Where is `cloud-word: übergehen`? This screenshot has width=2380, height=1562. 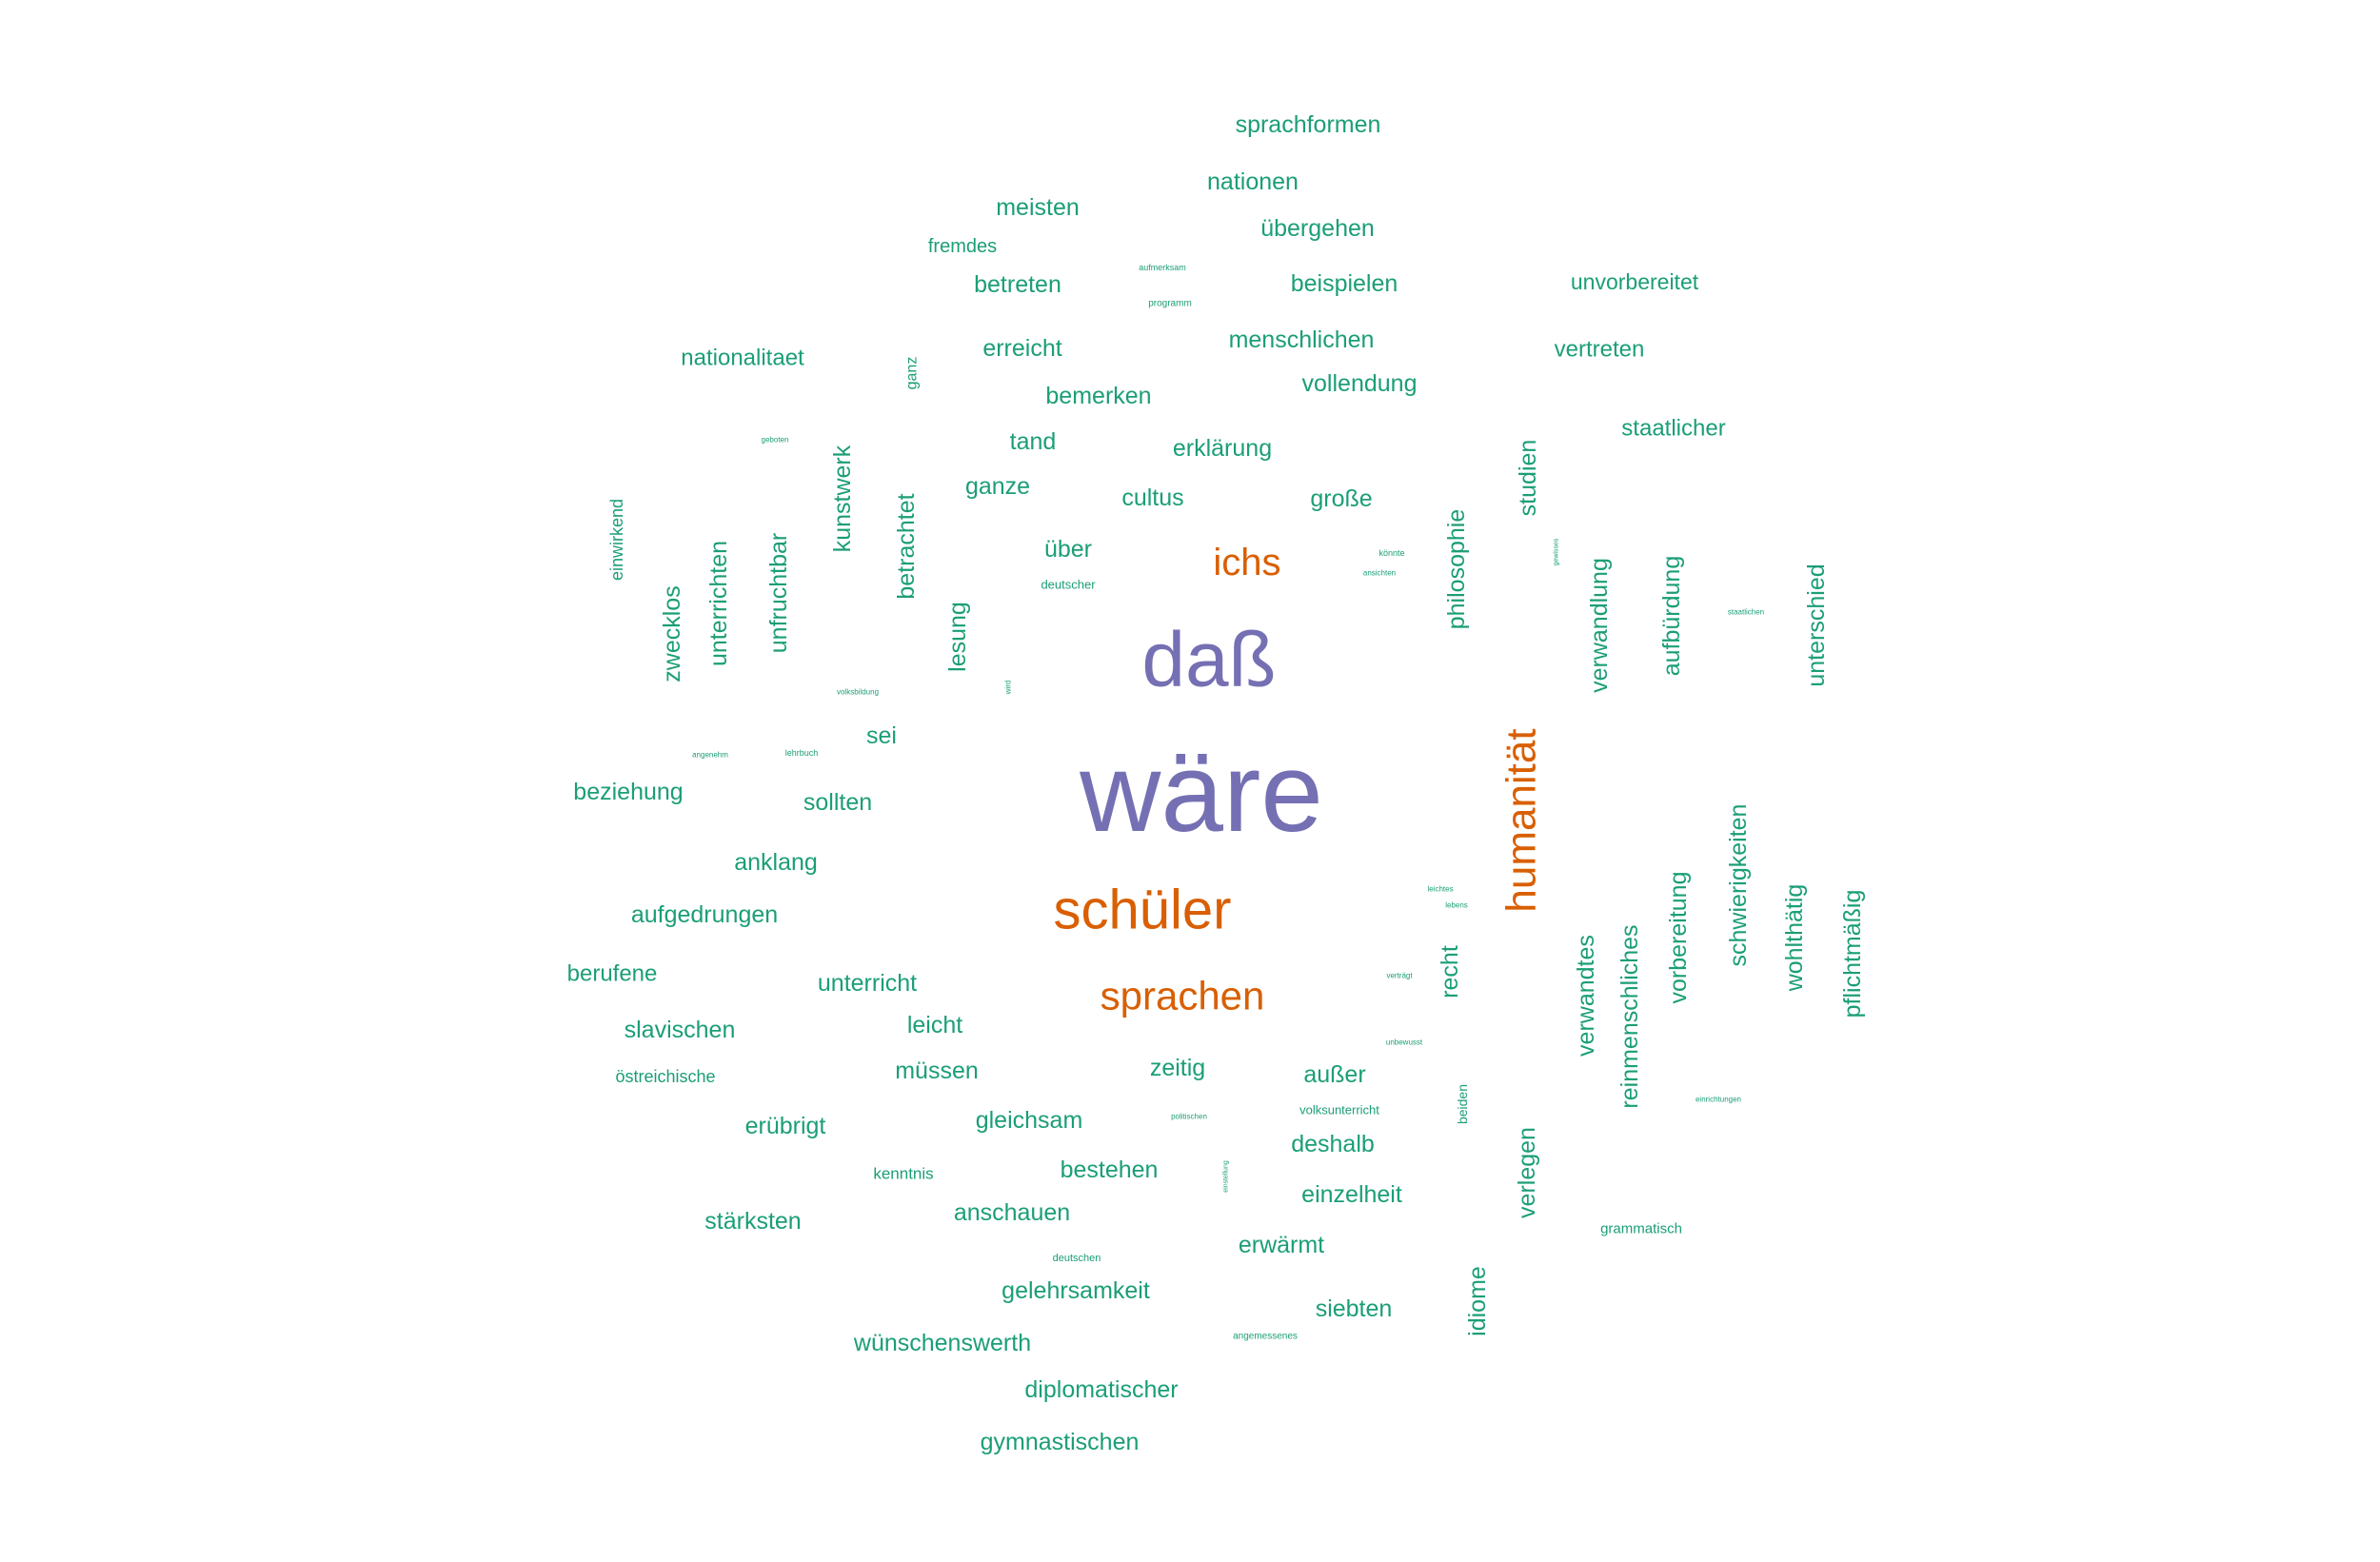
cloud-word: übergehen is located at coordinates (1317, 229).